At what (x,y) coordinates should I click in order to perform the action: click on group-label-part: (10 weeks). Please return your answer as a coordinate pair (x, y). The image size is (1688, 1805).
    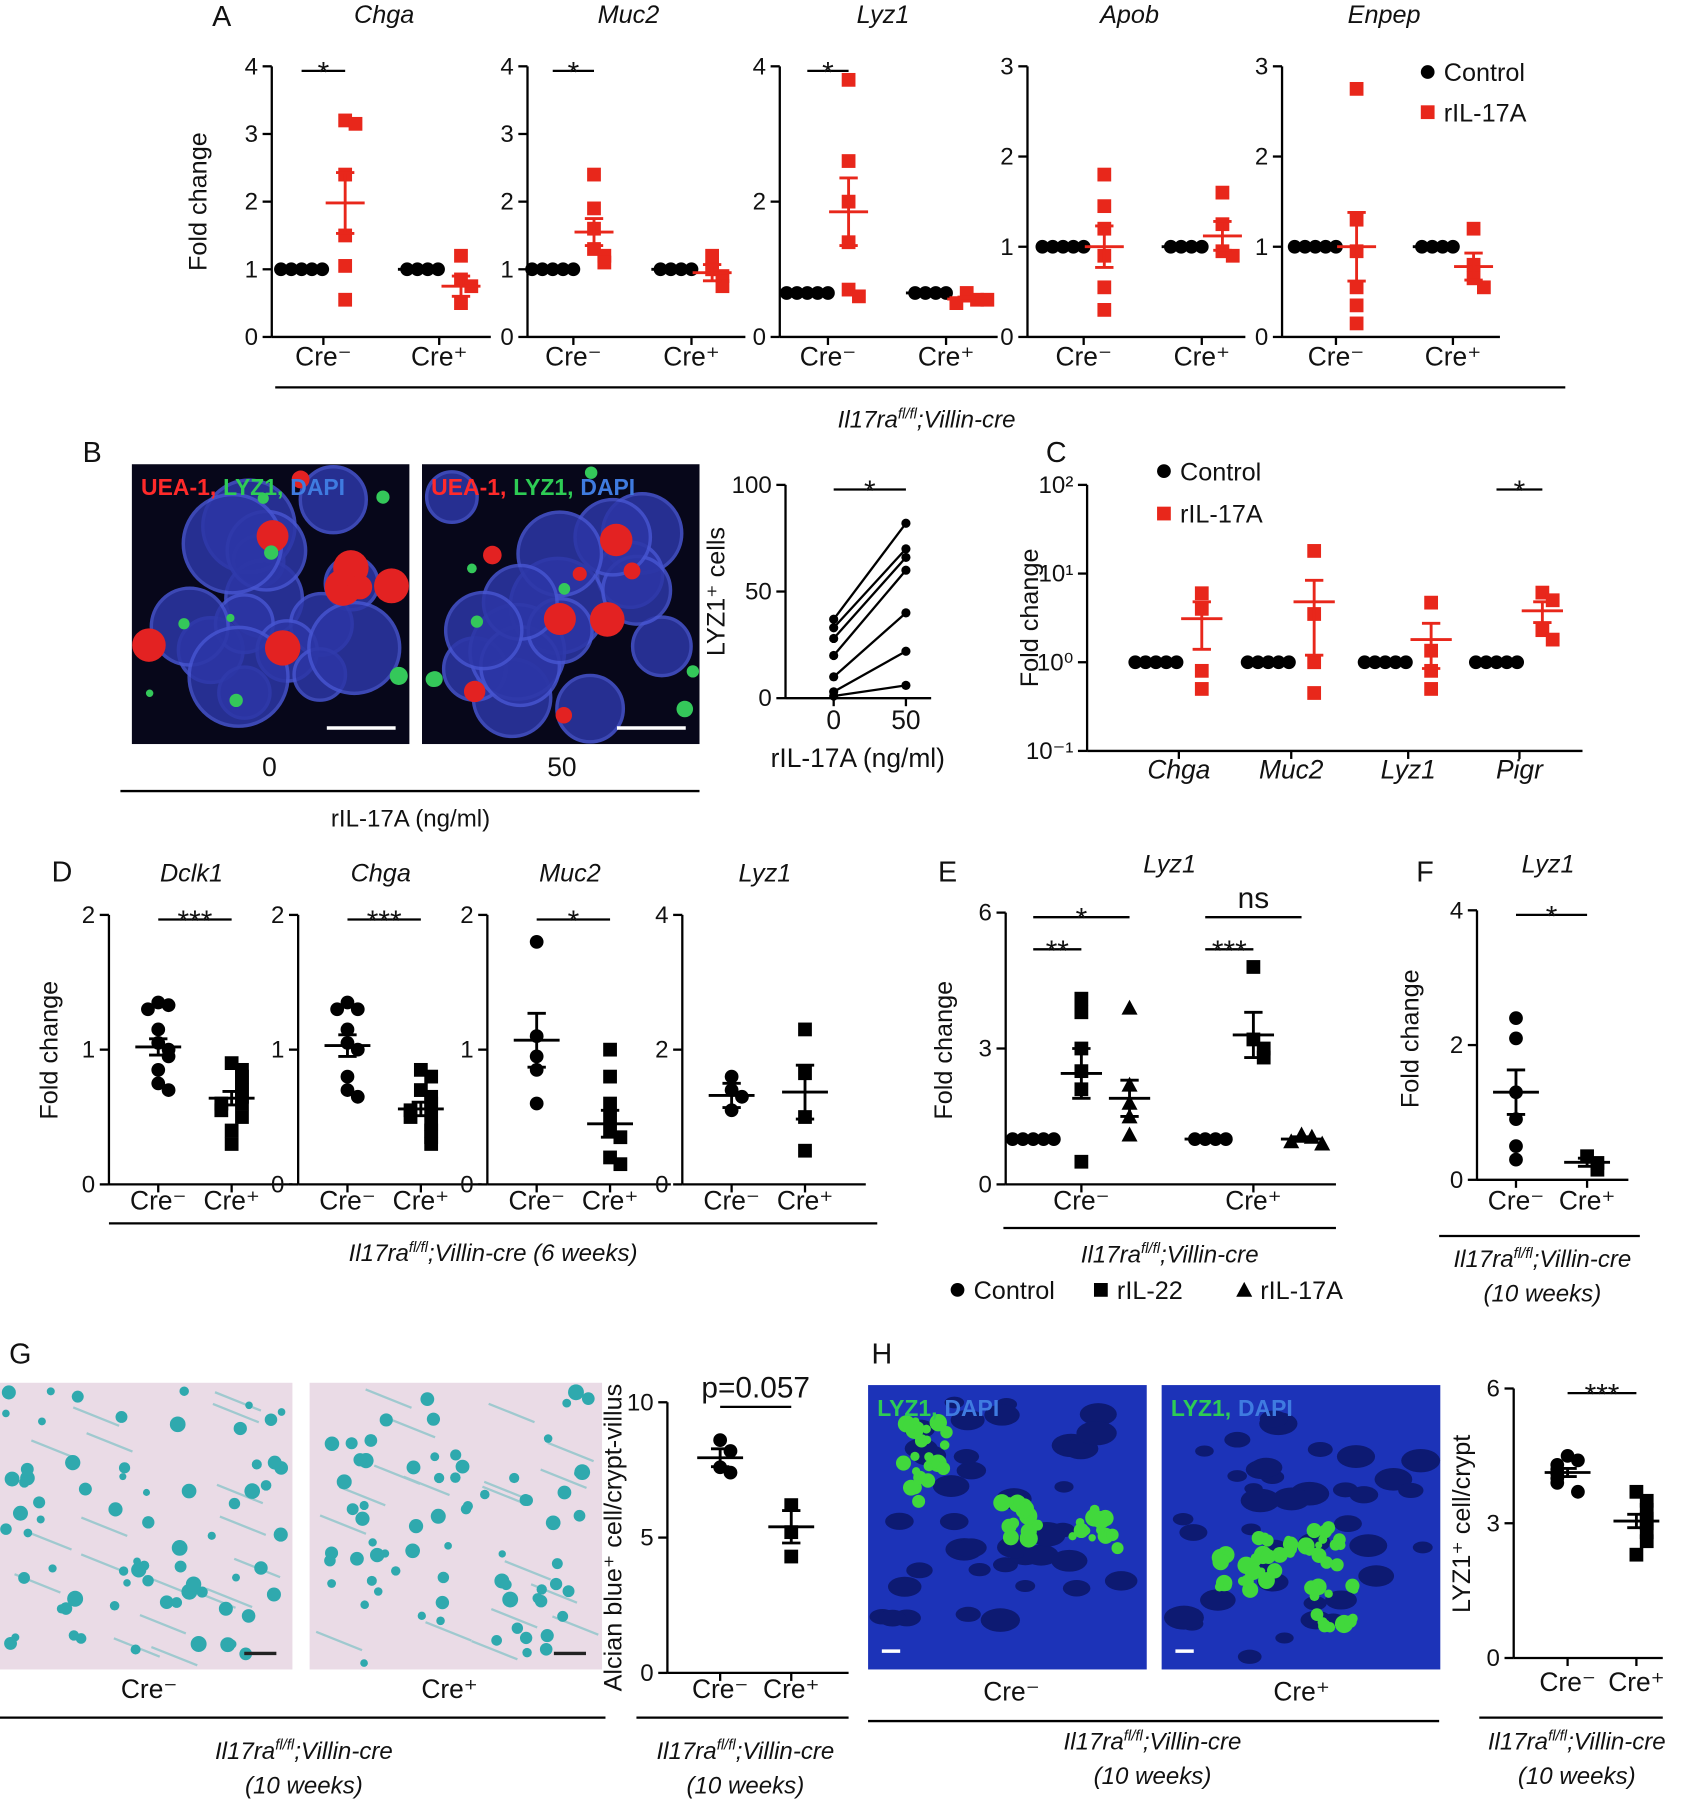
    Looking at the image, I should click on (304, 1785).